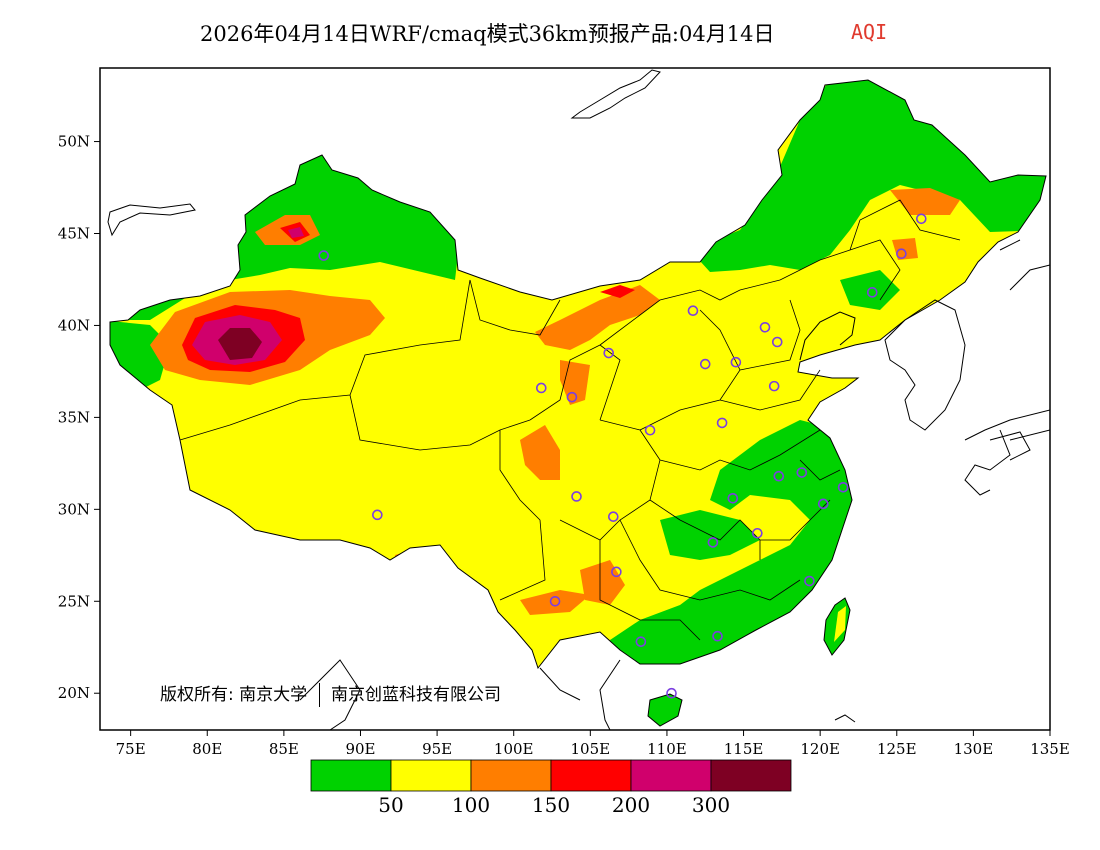 The image size is (1100, 850). Describe the element at coordinates (901, 254) in the screenshot. I see `city-marker-changchun` at that location.